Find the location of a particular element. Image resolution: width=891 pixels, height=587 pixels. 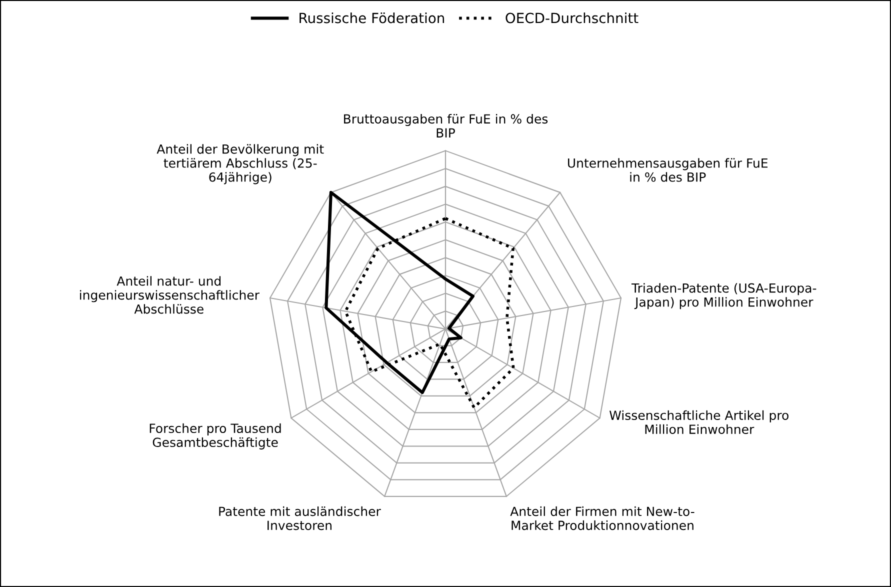

spoke-label: Anteil natur- und ingenieurswissenschaftlicher Abschlüsse is located at coordinates (170, 295).